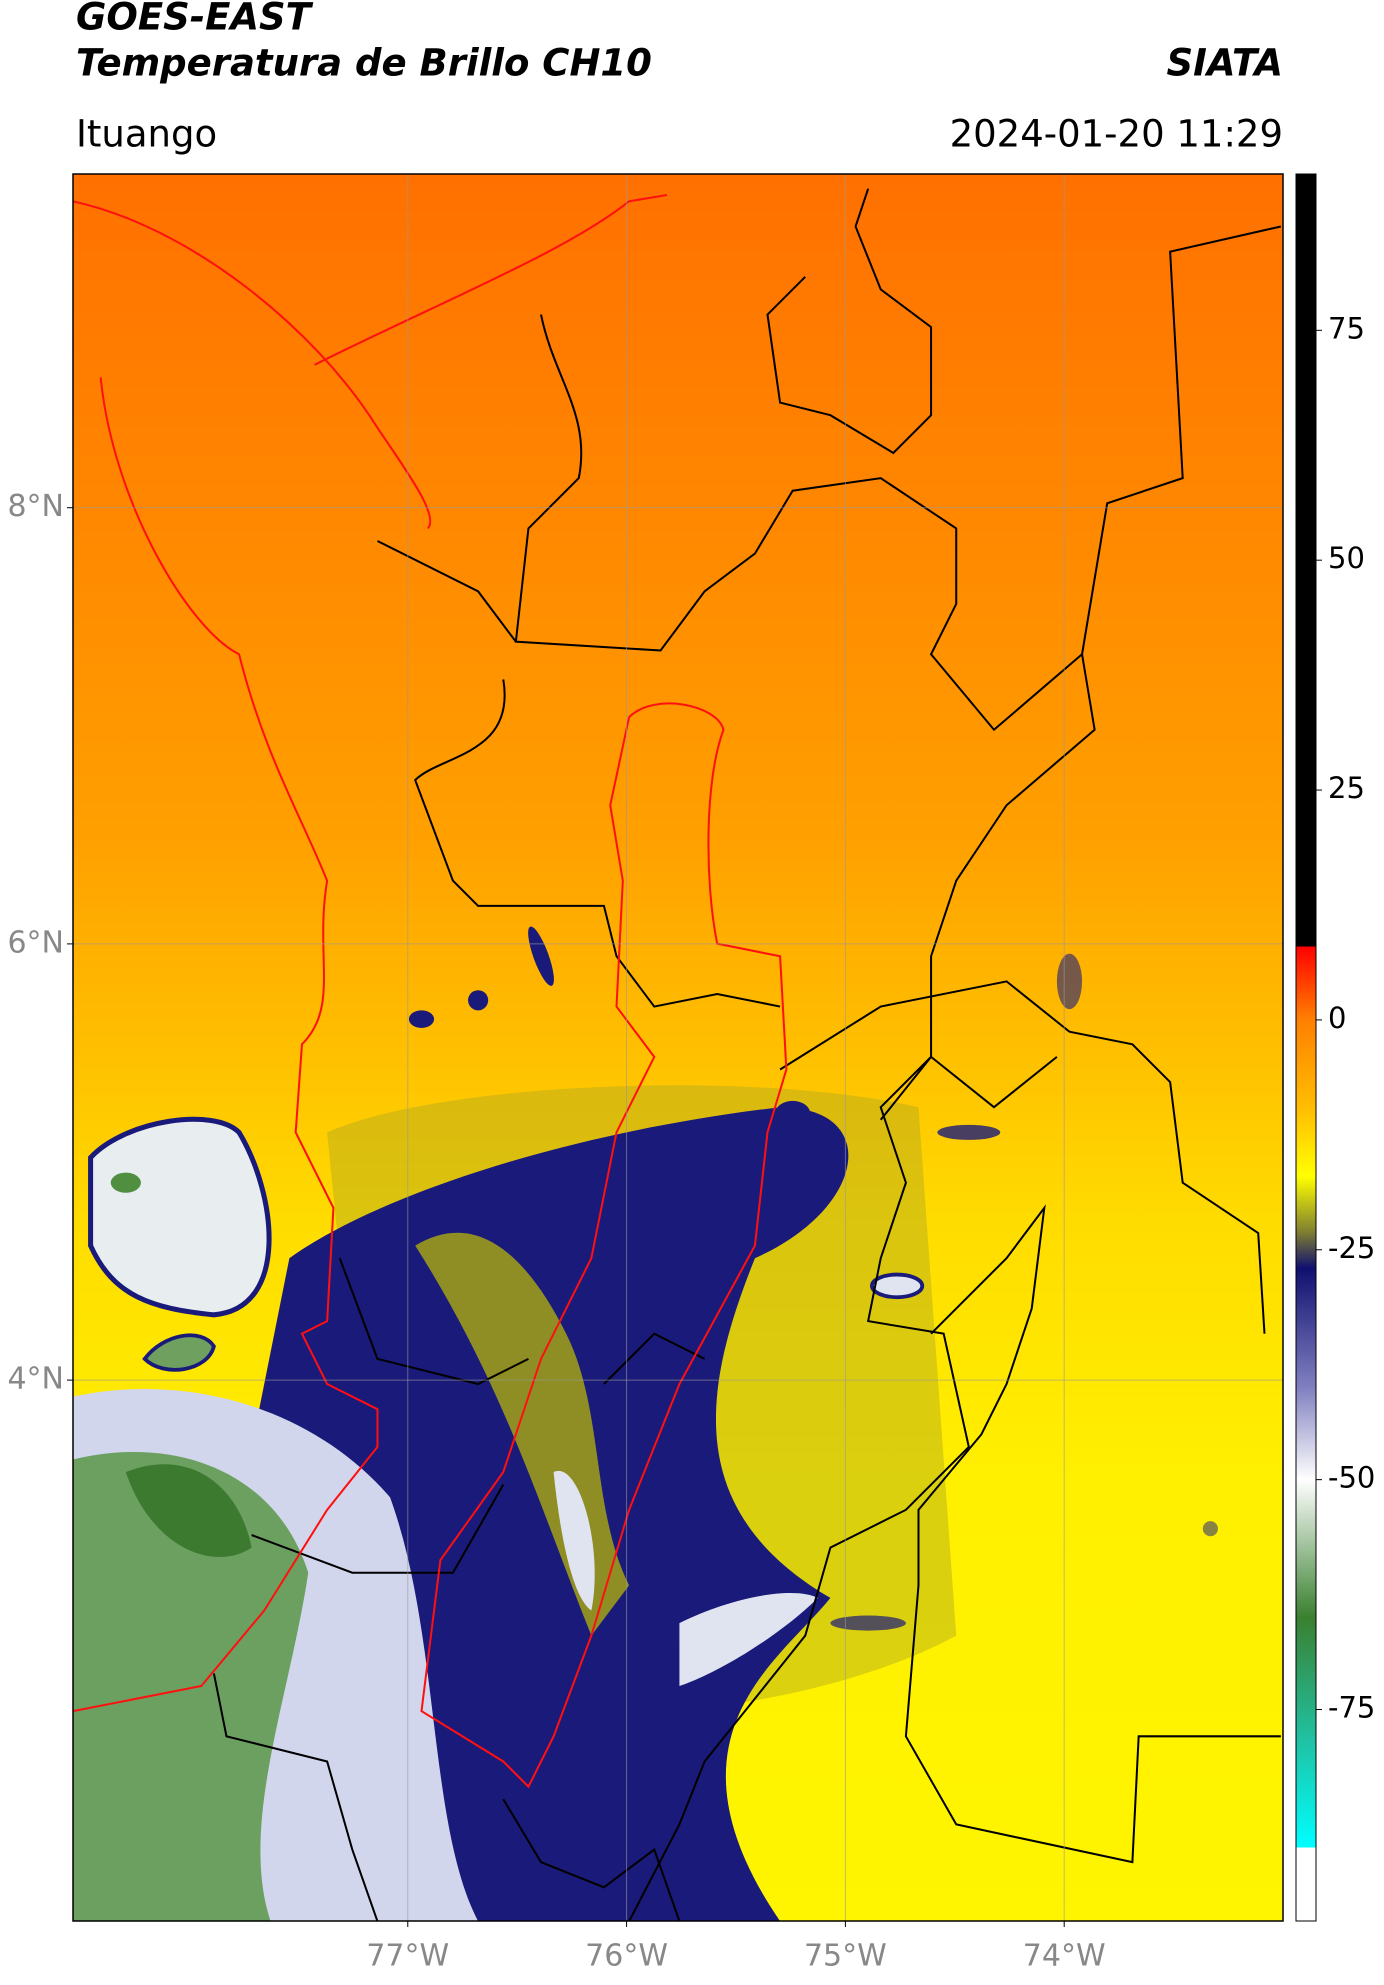  Describe the element at coordinates (35, 942) in the screenshot. I see `lat-tick-label: 6°N` at that location.